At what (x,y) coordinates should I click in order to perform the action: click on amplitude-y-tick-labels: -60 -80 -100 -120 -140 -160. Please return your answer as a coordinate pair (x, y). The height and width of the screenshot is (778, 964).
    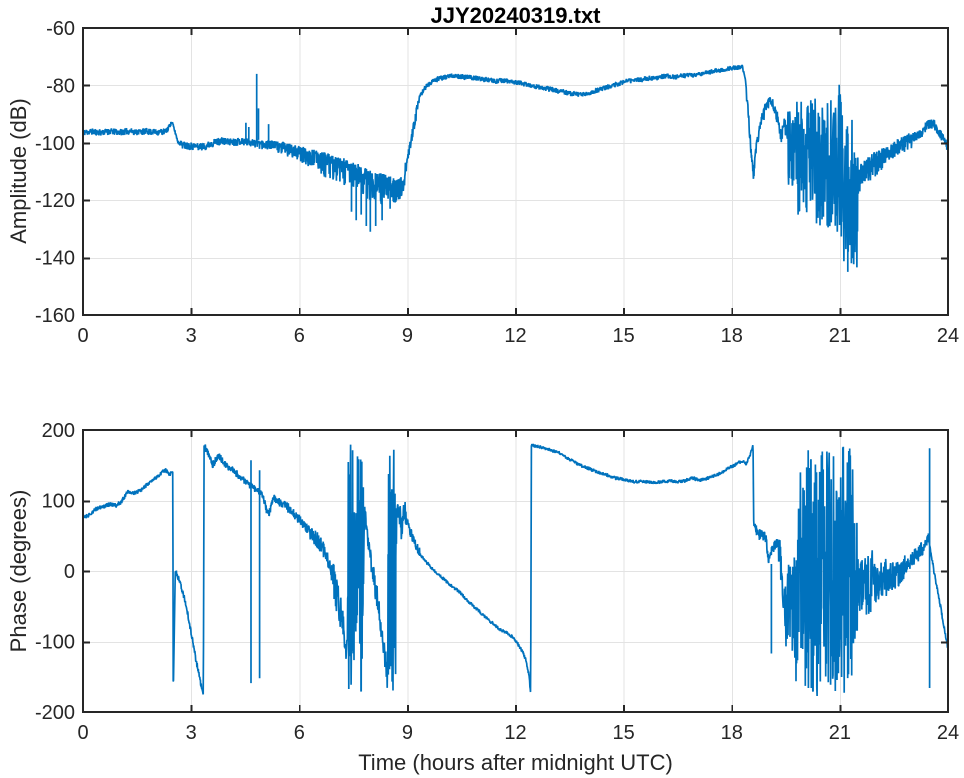
    Looking at the image, I should click on (55, 172).